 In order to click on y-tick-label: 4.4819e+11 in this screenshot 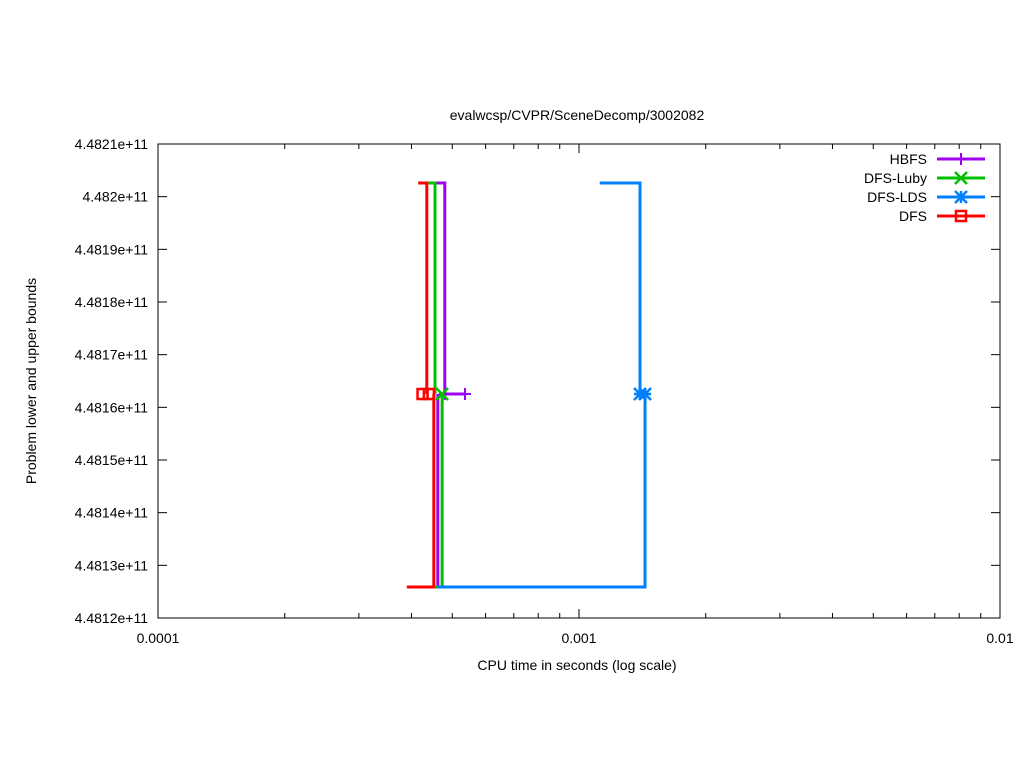, I will do `click(112, 249)`.